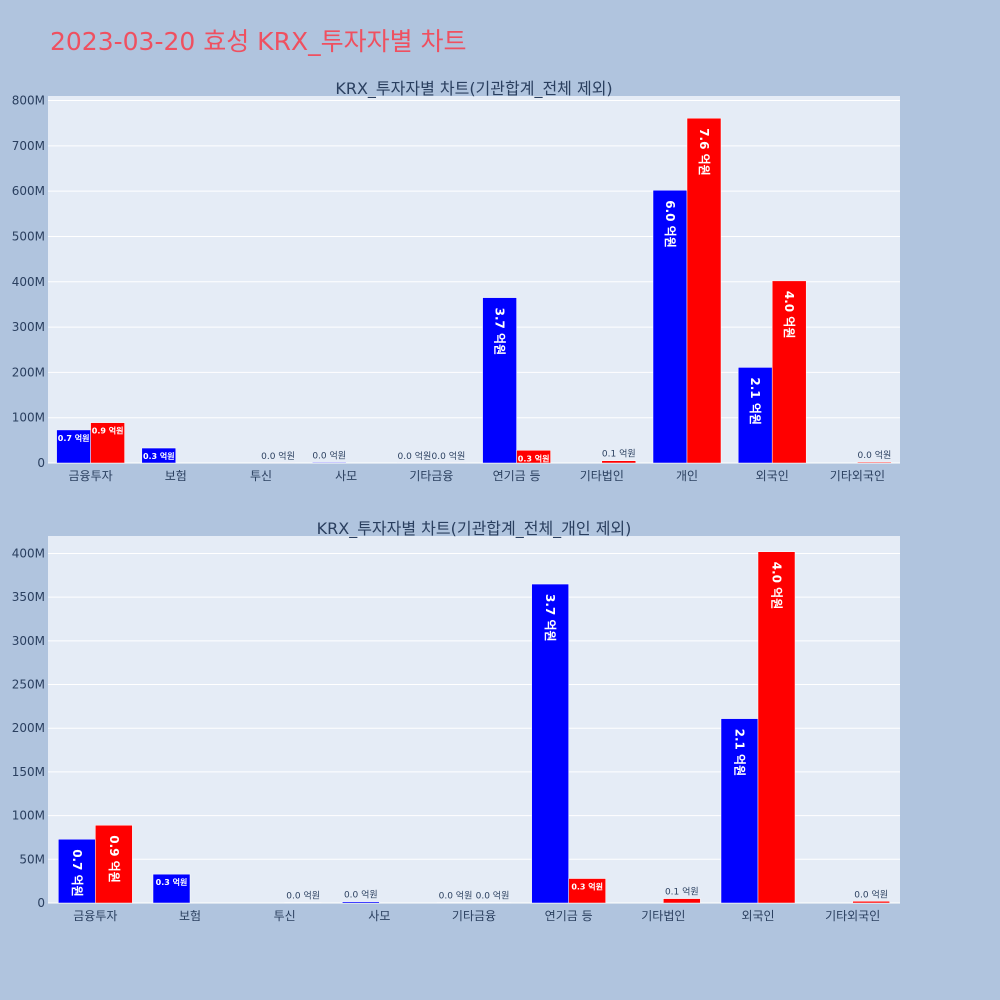 The width and height of the screenshot is (1000, 1000). What do you see at coordinates (28, 597) in the screenshot?
I see `y-tick-label: 350M` at bounding box center [28, 597].